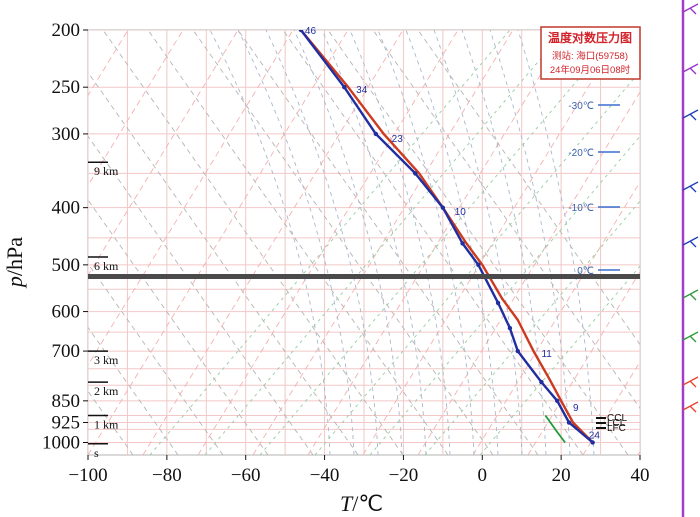 The width and height of the screenshot is (700, 517). I want to click on level-label: LFC, so click(616, 428).